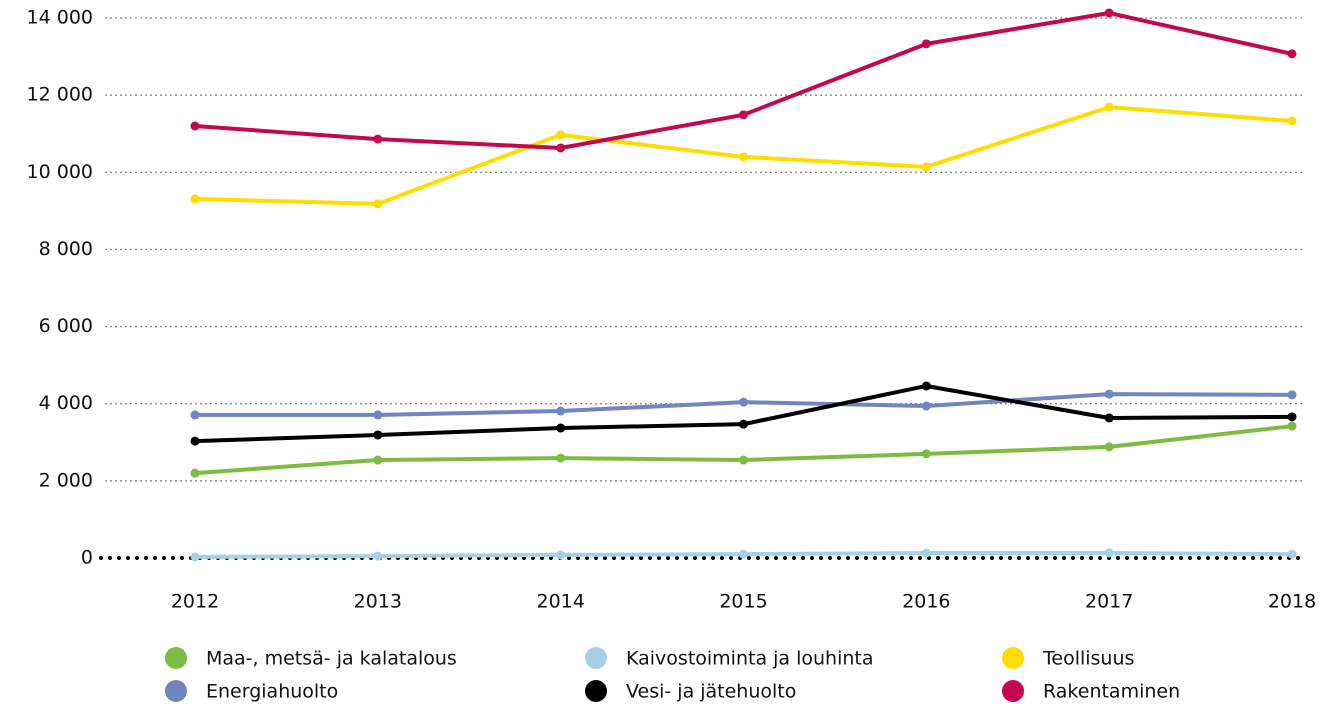  Describe the element at coordinates (66, 403) in the screenshot. I see `y-tick-label: 4 000` at that location.